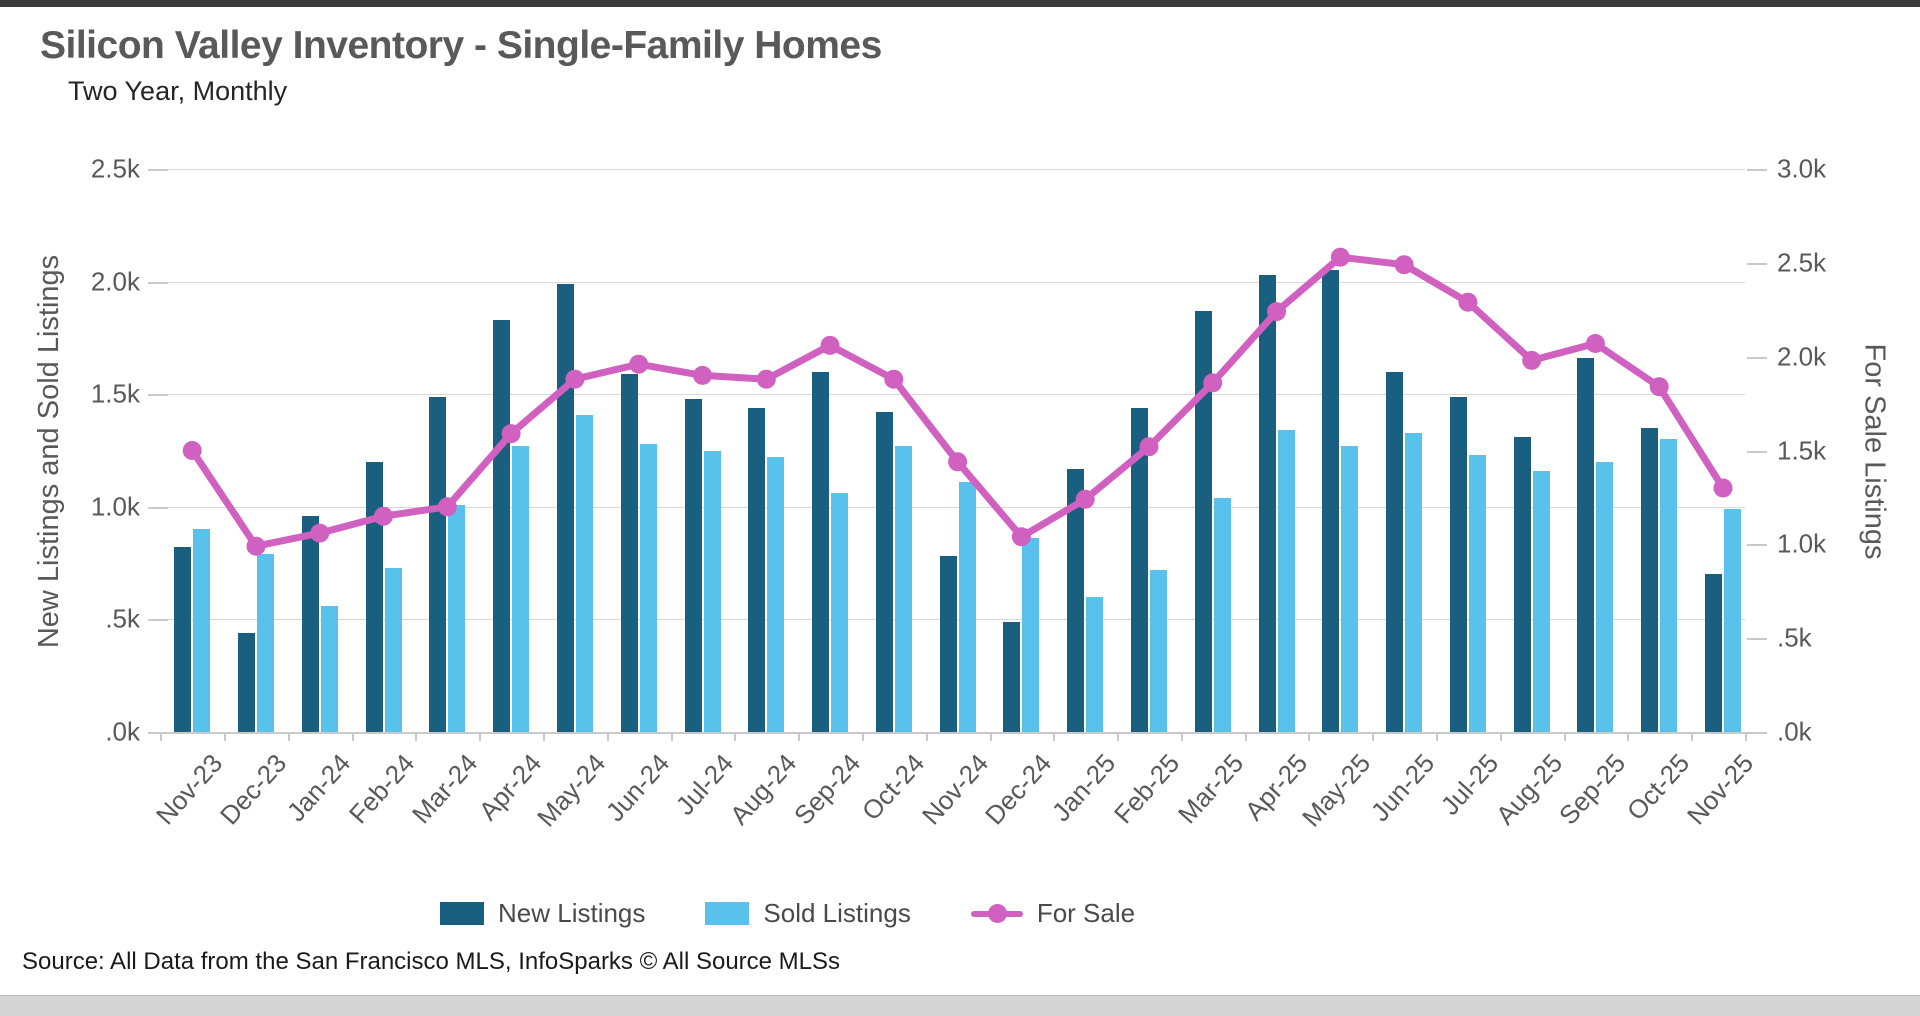  I want to click on x-axis-line, so click(957, 733).